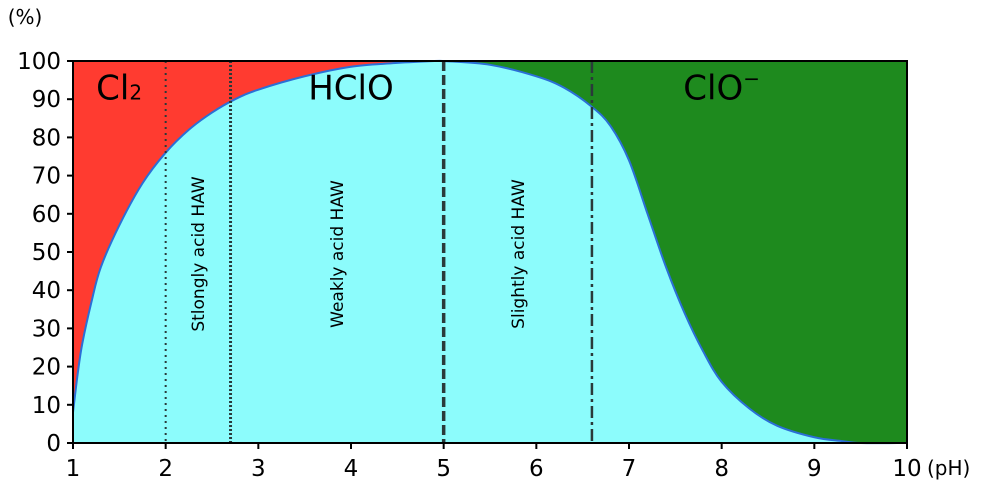 The height and width of the screenshot is (494, 1000). Describe the element at coordinates (73, 469) in the screenshot. I see `x-tick-label: 1` at that location.